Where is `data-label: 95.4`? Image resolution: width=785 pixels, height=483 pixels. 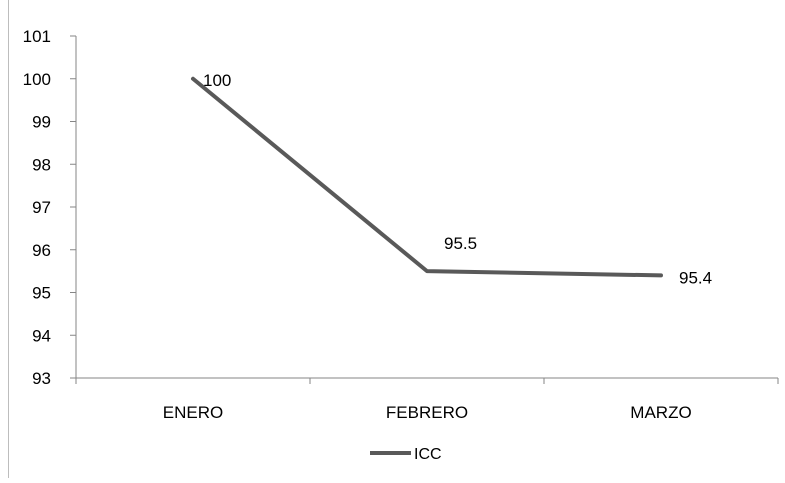
data-label: 95.4 is located at coordinates (695, 277).